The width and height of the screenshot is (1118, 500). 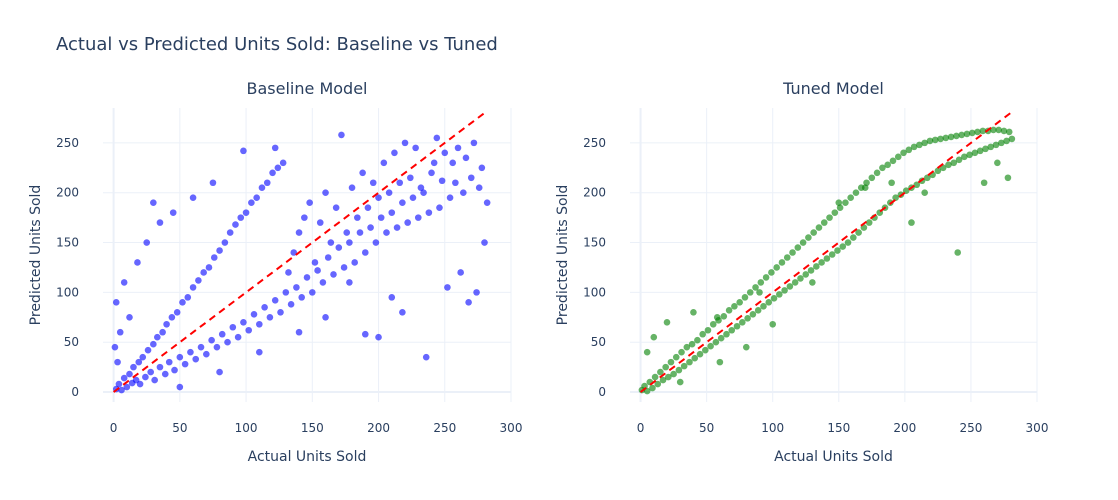 I want to click on tuned-y-axis-title: Predicted Units Sold, so click(x=563, y=255).